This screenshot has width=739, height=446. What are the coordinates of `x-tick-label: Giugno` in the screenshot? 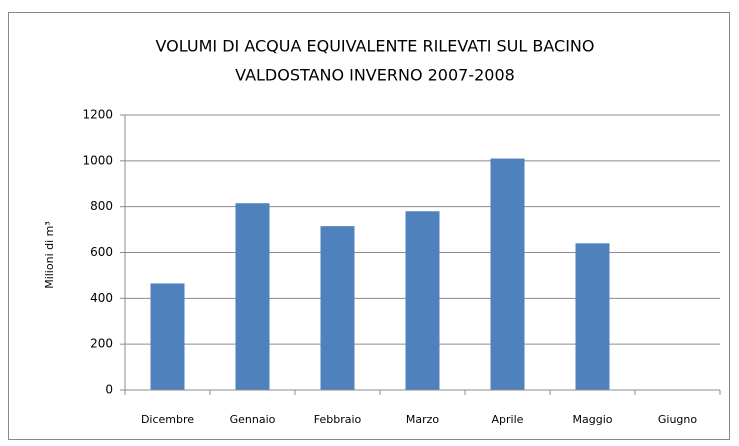 It's located at (678, 419).